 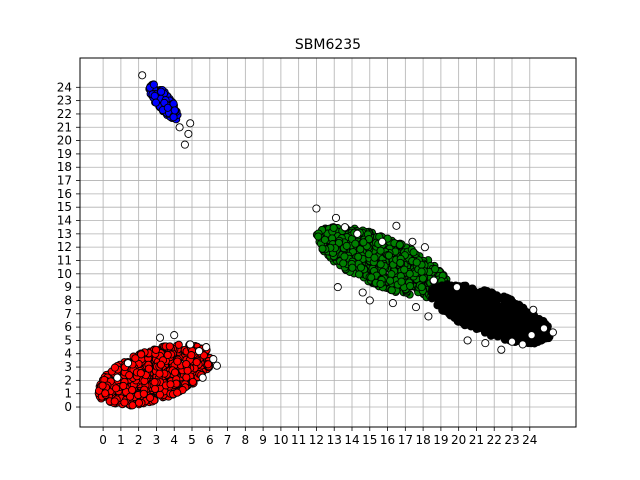 I want to click on x-tick-label: 15, so click(x=369, y=440).